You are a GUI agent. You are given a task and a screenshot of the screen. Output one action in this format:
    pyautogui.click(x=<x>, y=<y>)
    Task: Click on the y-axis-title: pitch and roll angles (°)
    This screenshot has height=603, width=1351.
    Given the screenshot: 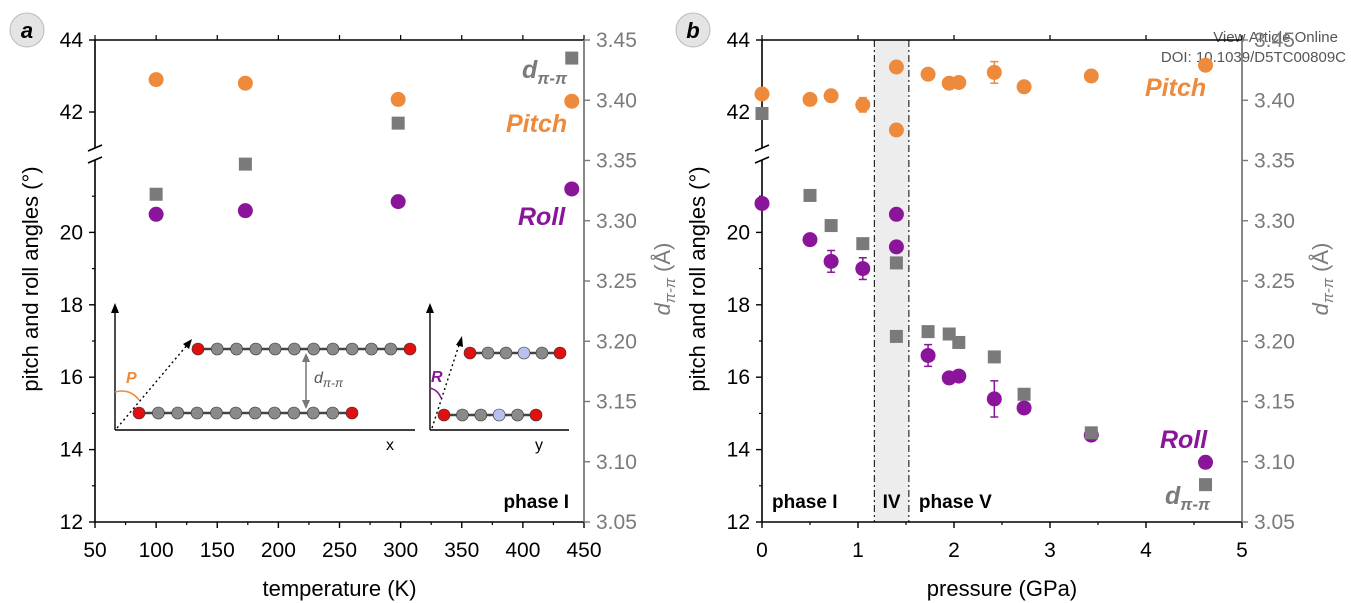 What is the action you would take?
    pyautogui.click(x=697, y=278)
    